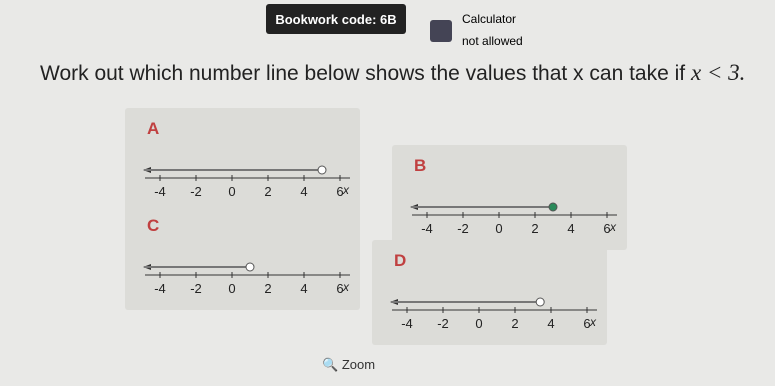 Image resolution: width=775 pixels, height=386 pixels. Describe the element at coordinates (153, 225) in the screenshot. I see `option-letter: C` at that location.